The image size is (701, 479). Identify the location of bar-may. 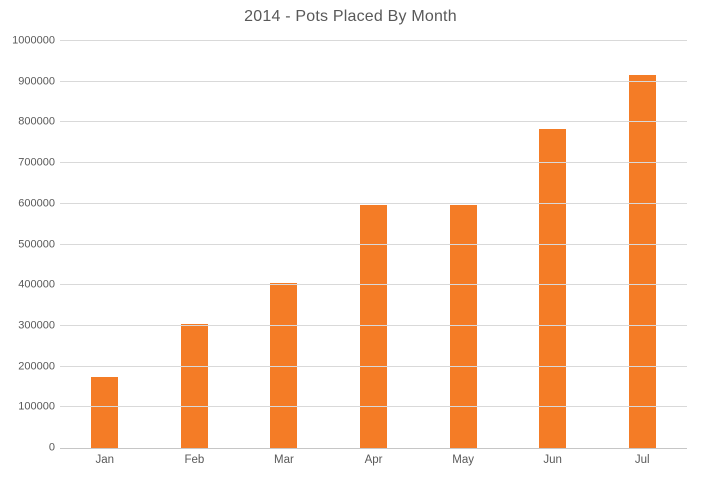
(463, 326).